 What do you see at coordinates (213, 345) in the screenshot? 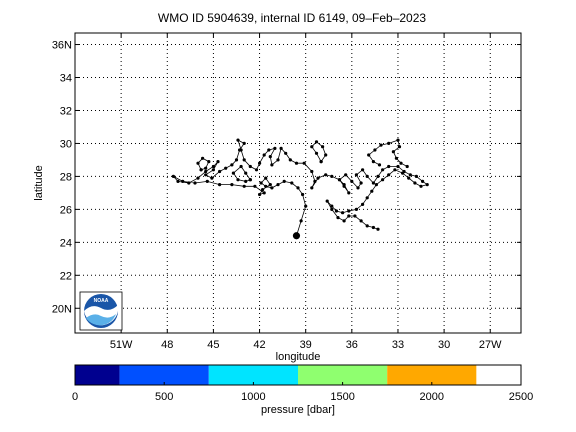
I see `x-tick-label: 45` at bounding box center [213, 345].